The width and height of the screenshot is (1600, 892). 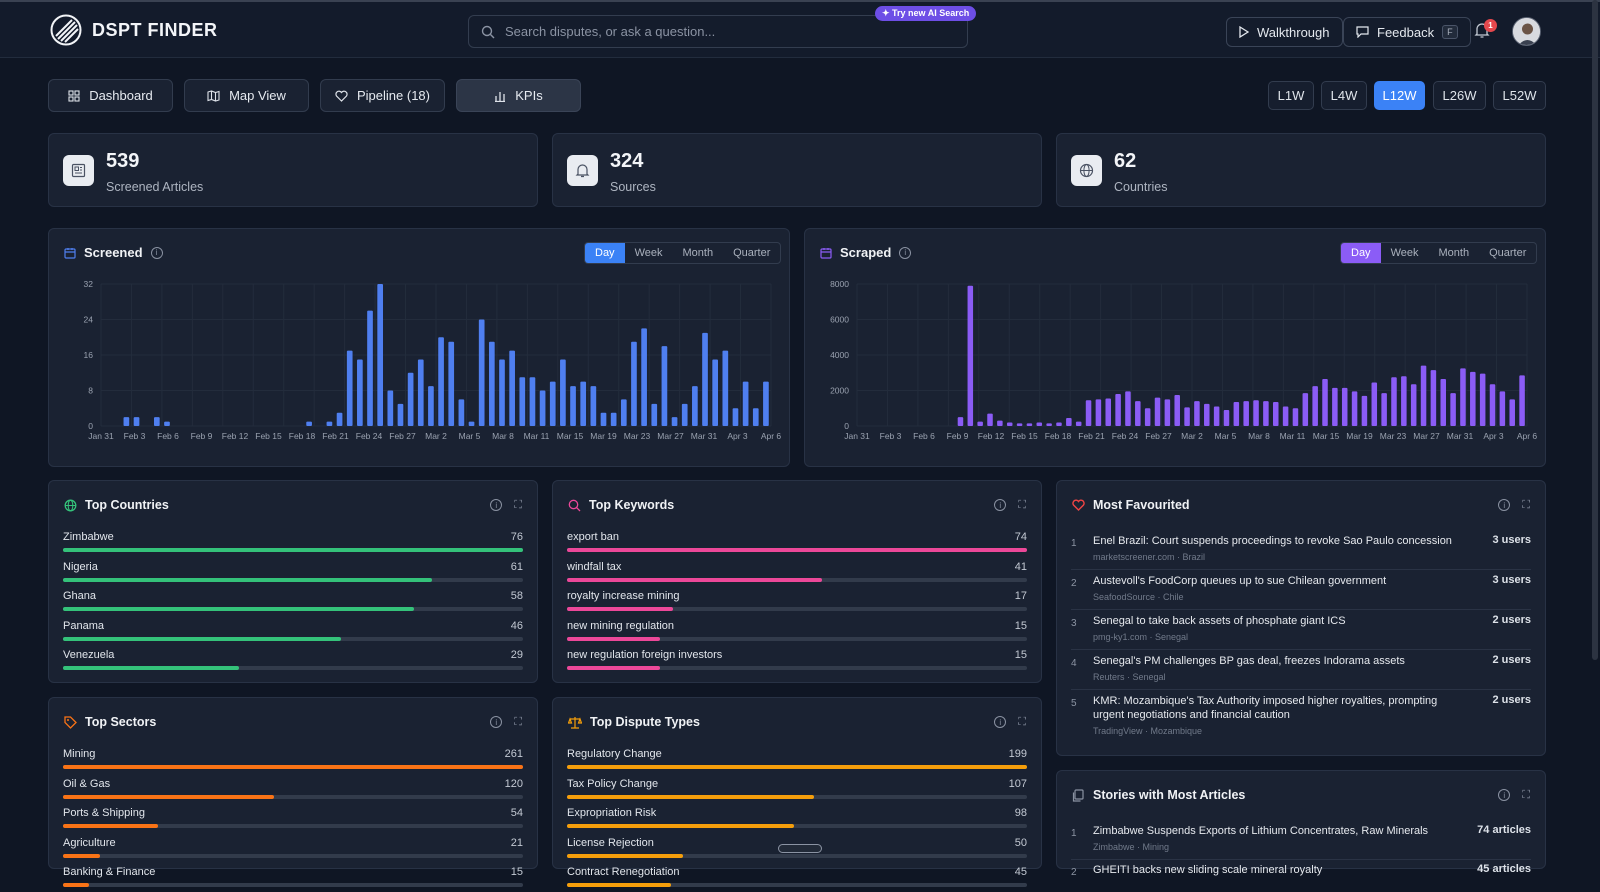 I want to click on rank-row: Contract Renegotiation 45, so click(x=797, y=879).